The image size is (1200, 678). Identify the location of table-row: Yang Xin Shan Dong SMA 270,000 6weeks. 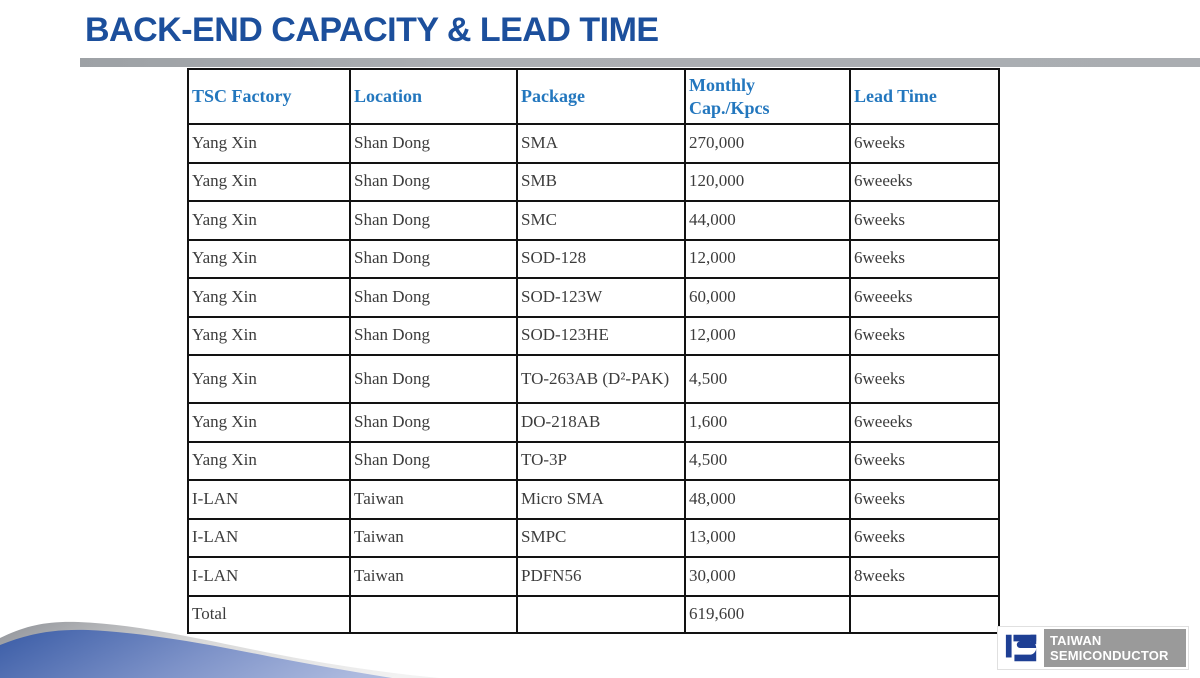
(593, 143).